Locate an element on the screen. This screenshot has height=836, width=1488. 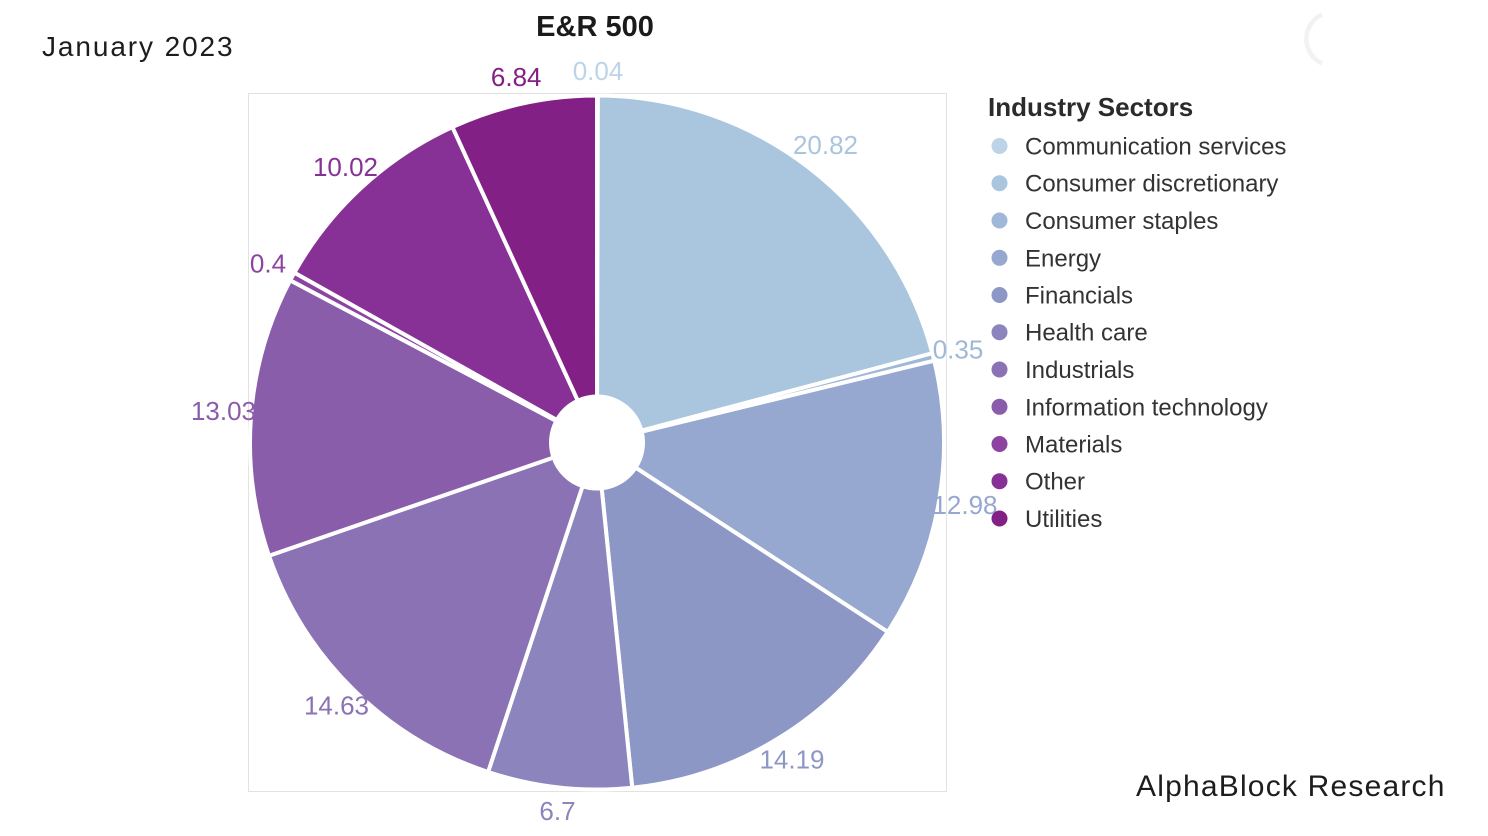
svg-text: Information technology is located at coordinates (1146, 407).